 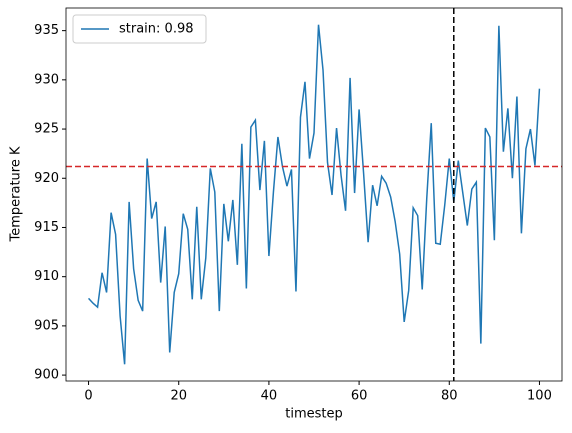 What do you see at coordinates (269, 396) in the screenshot?
I see `x-tick-label: 40` at bounding box center [269, 396].